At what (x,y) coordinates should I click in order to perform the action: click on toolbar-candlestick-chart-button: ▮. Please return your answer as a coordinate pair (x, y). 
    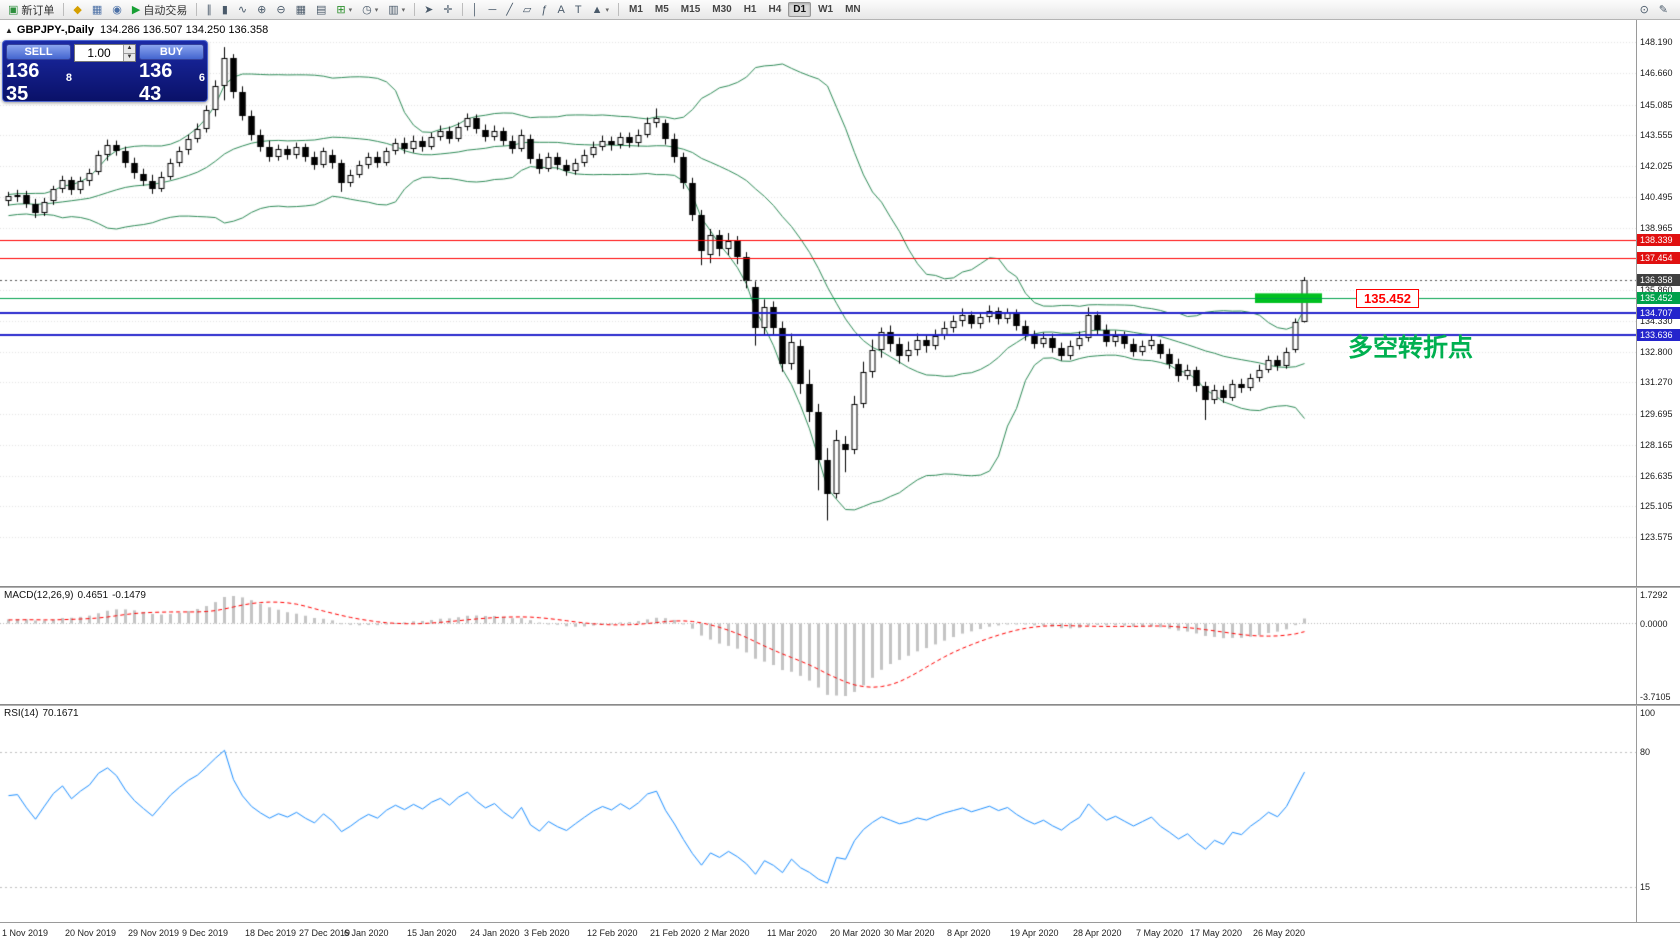
    Looking at the image, I should click on (225, 10).